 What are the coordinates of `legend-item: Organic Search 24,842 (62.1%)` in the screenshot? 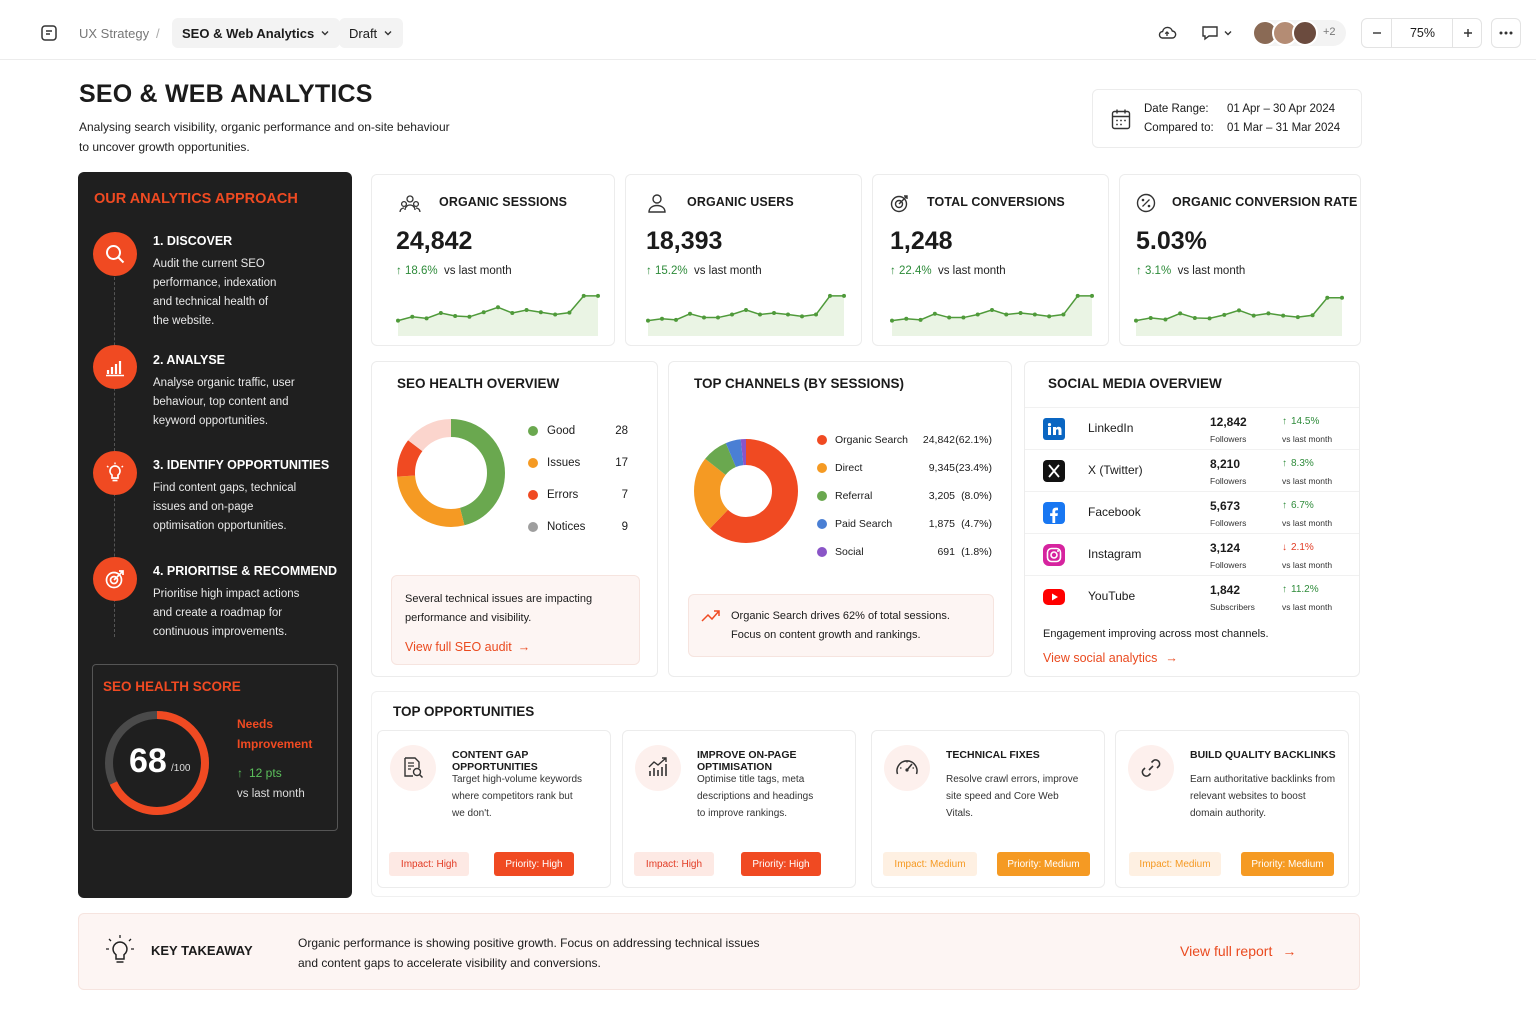 It's located at (904, 440).